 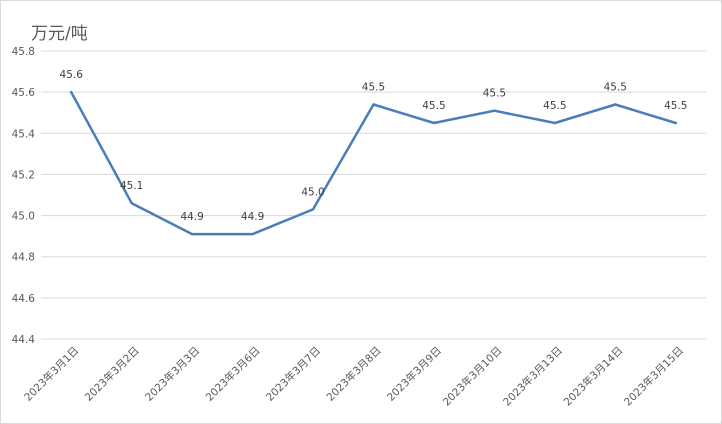 What do you see at coordinates (23, 217) in the screenshot?
I see `y-tick-label: 45.0` at bounding box center [23, 217].